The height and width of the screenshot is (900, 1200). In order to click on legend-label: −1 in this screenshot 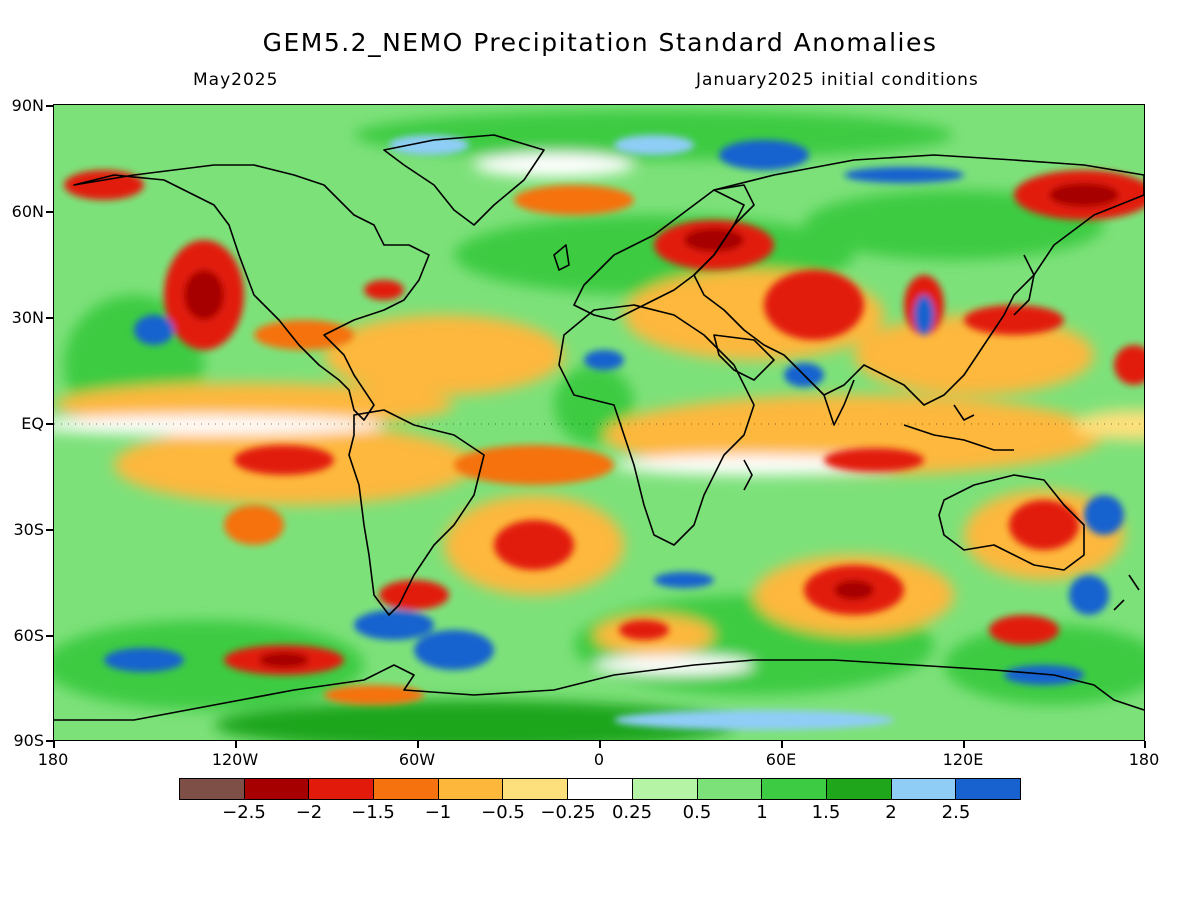, I will do `click(438, 812)`.